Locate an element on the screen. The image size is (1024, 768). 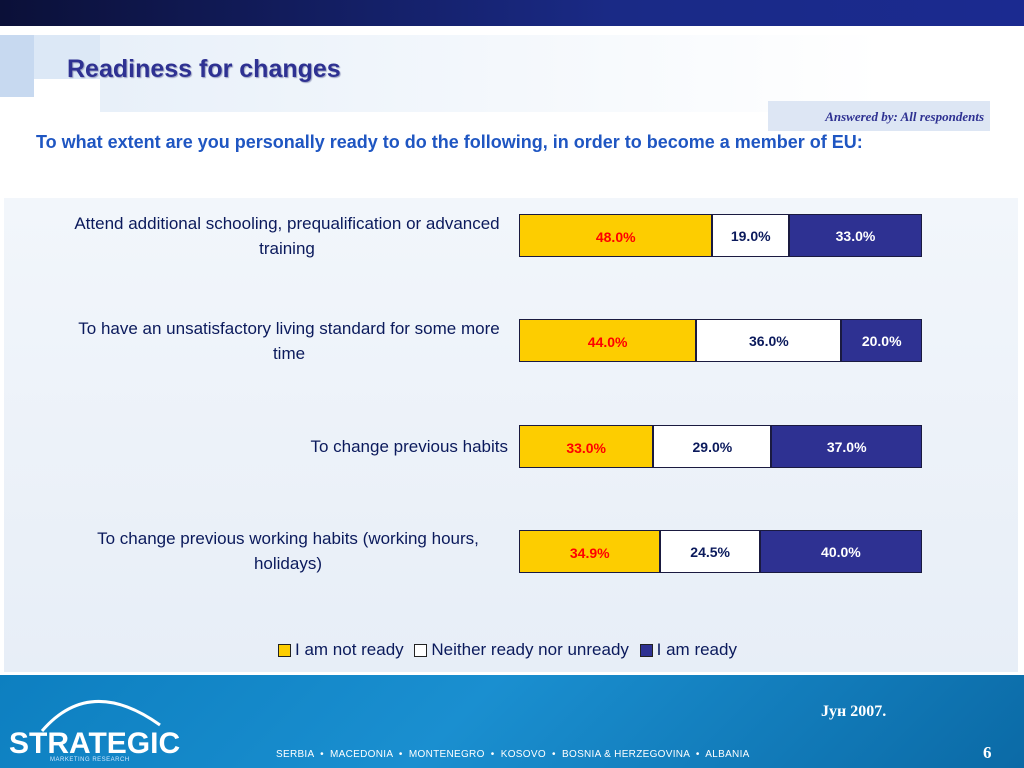
slide-date: Јун 2007. is located at coordinates (854, 711).